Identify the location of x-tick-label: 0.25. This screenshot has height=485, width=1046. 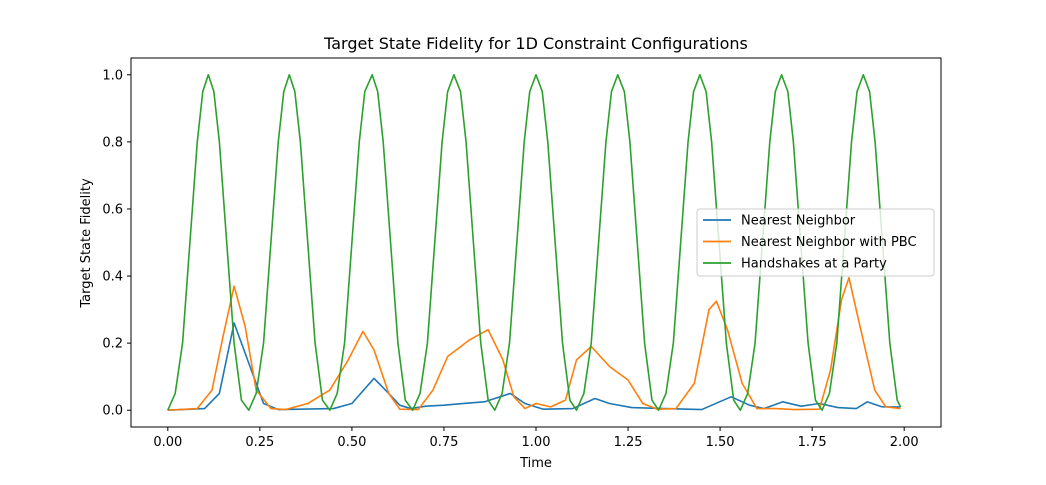
(259, 442).